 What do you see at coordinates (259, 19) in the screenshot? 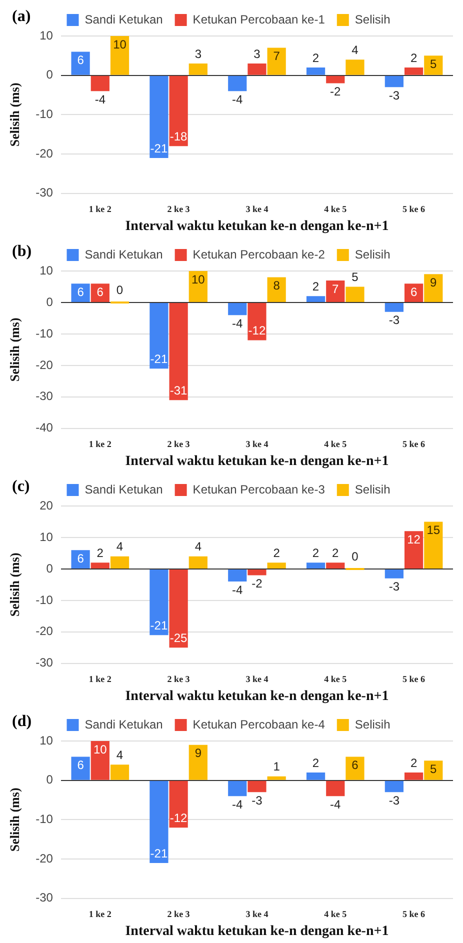
I see `legend-label: Ketukan Percobaan ke-1` at bounding box center [259, 19].